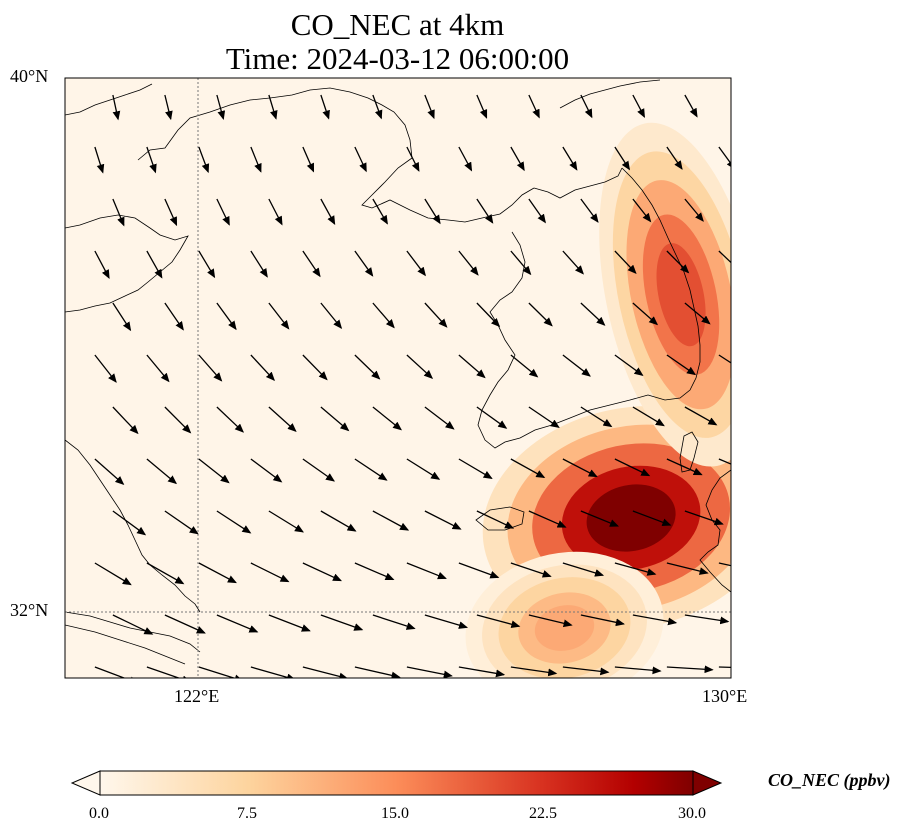 The height and width of the screenshot is (836, 920). I want to click on north-china-coast, so click(610, 94).